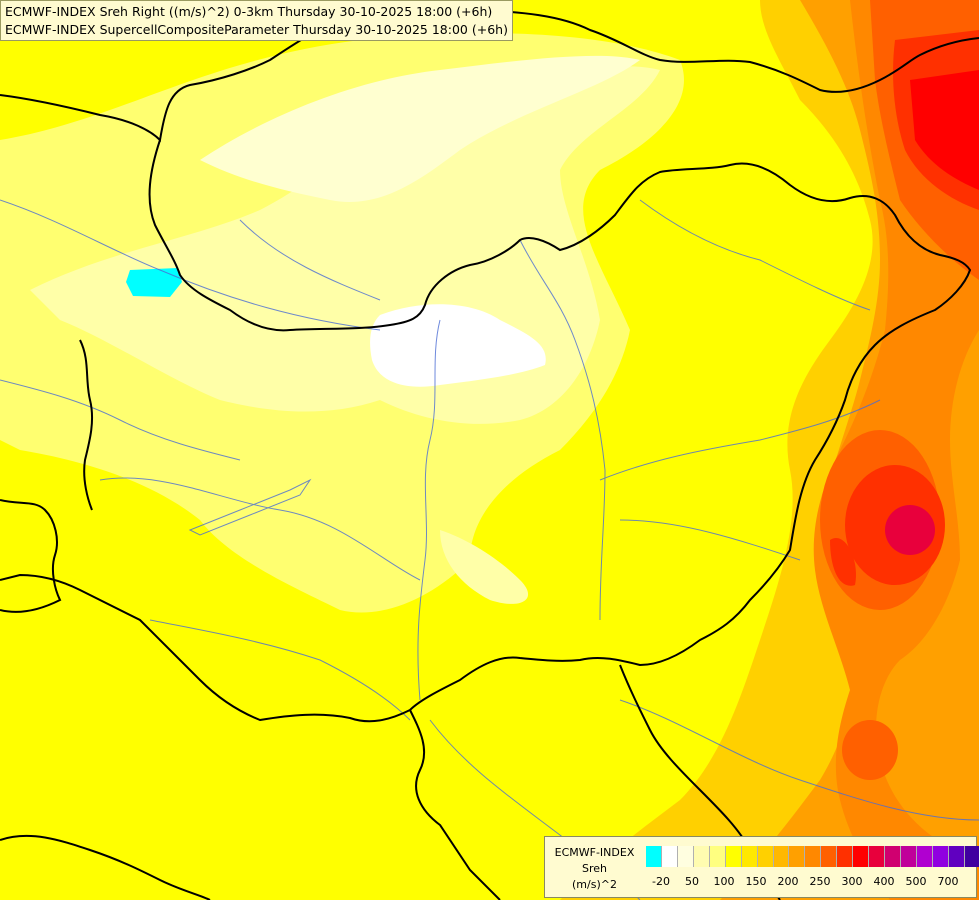 This screenshot has width=979, height=900. What do you see at coordinates (948, 881) in the screenshot?
I see `legend-tick-label: 700` at bounding box center [948, 881].